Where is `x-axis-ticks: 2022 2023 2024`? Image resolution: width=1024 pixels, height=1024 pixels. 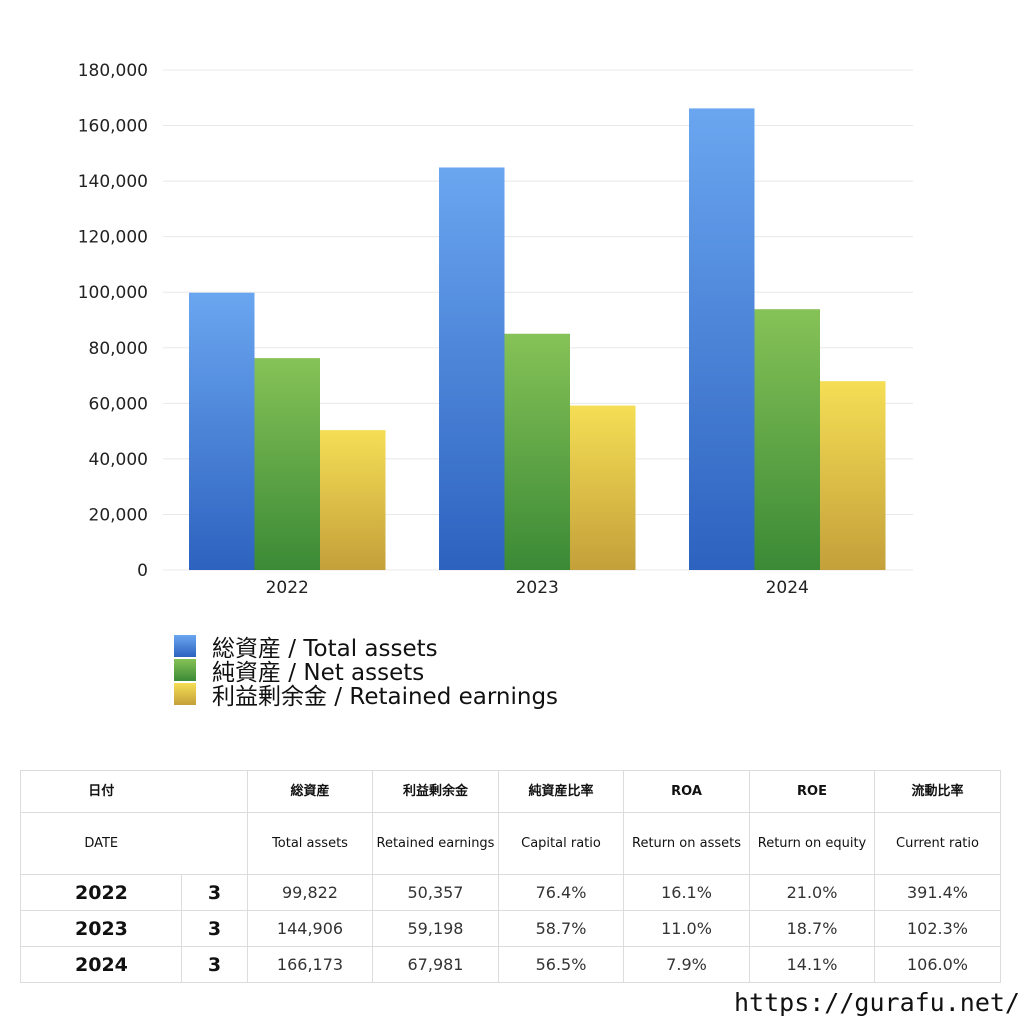
x-axis-ticks: 2022 2023 2024 is located at coordinates (537, 588).